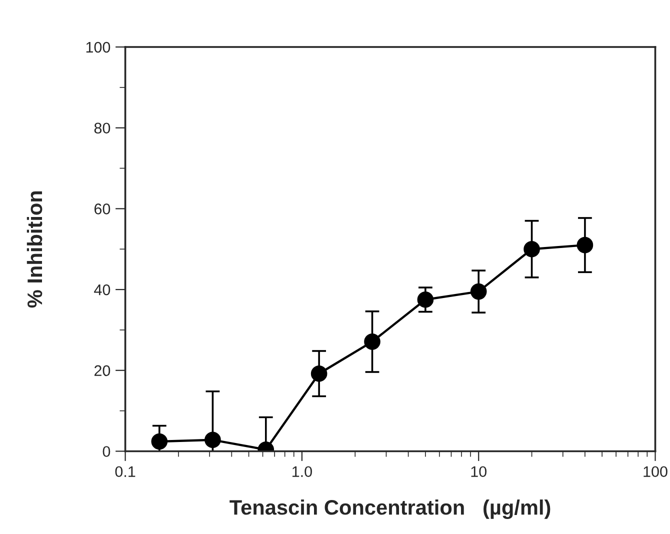 The height and width of the screenshot is (534, 670). I want to click on x-tick-label: 1.0, so click(302, 472).